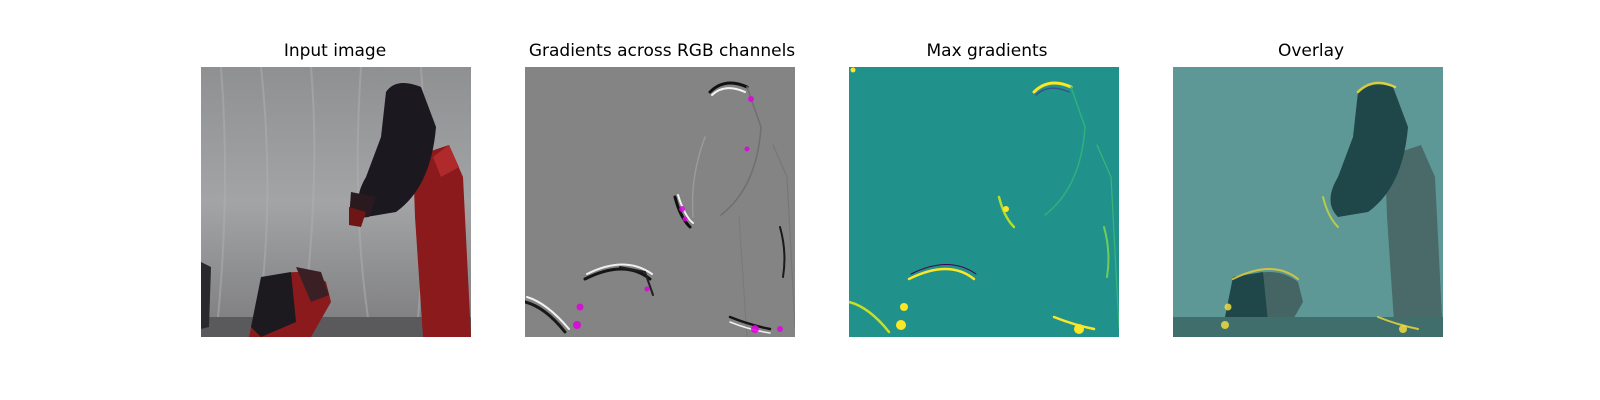  What do you see at coordinates (336, 202) in the screenshot?
I see `input-image` at bounding box center [336, 202].